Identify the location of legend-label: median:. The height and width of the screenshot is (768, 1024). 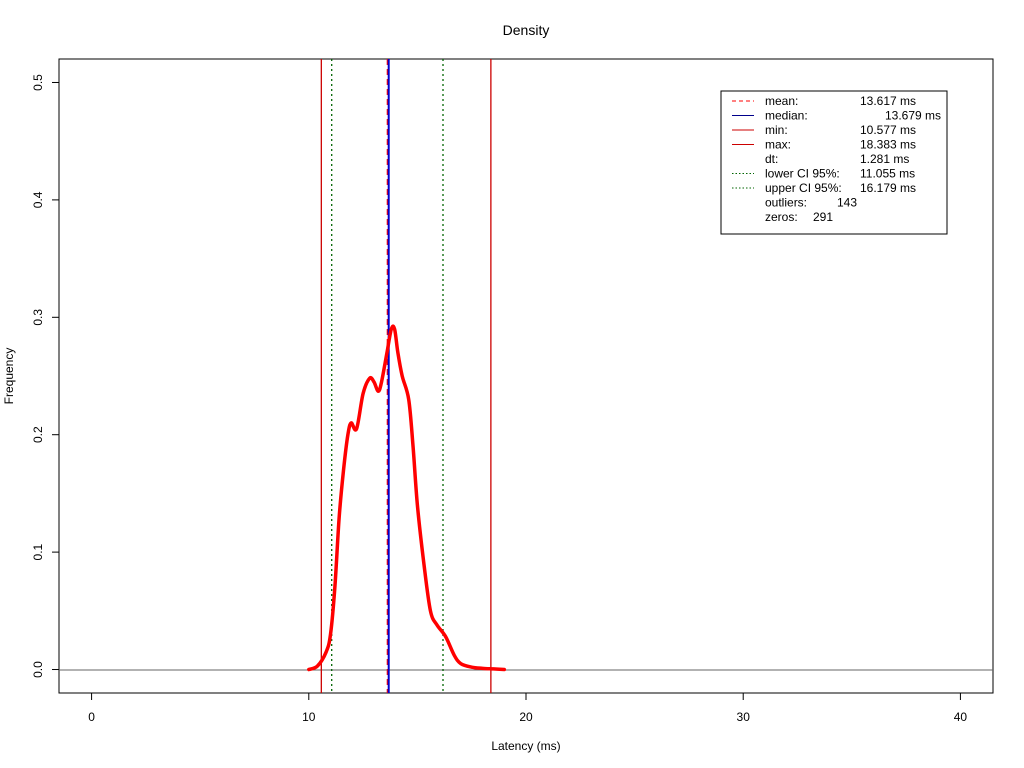
(786, 116).